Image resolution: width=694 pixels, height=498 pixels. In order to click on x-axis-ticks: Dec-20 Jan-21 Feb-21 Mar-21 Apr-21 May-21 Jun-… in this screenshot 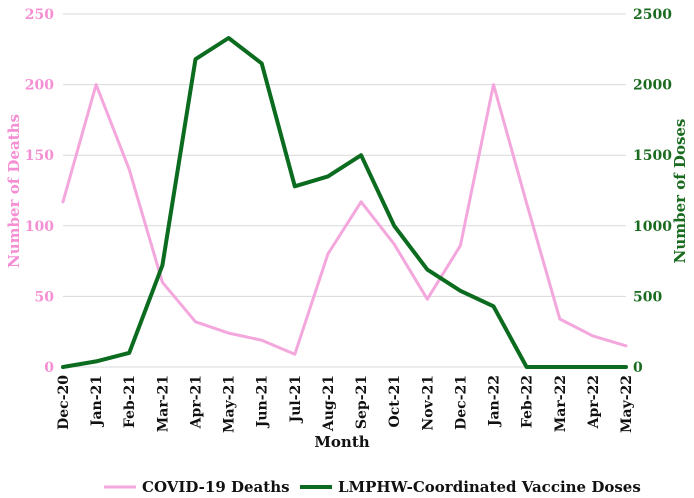, I will do `click(345, 404)`.